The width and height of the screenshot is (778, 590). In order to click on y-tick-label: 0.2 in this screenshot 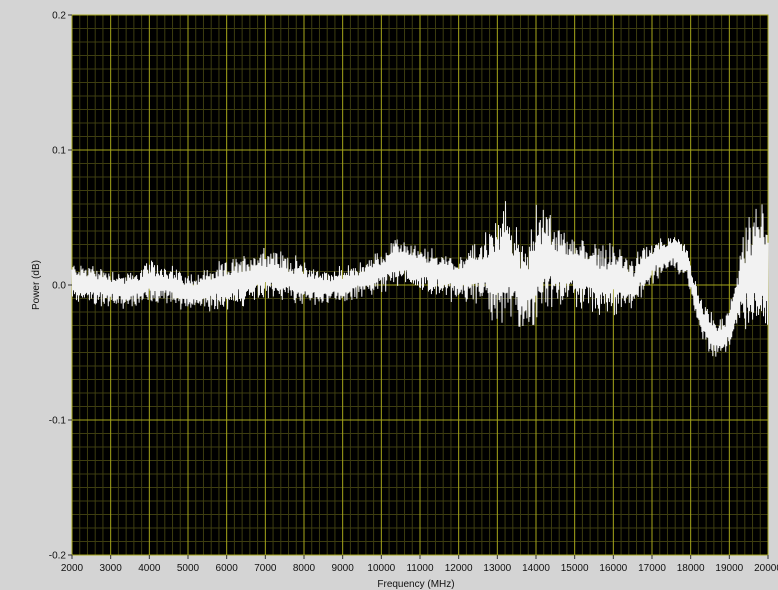, I will do `click(59, 16)`.